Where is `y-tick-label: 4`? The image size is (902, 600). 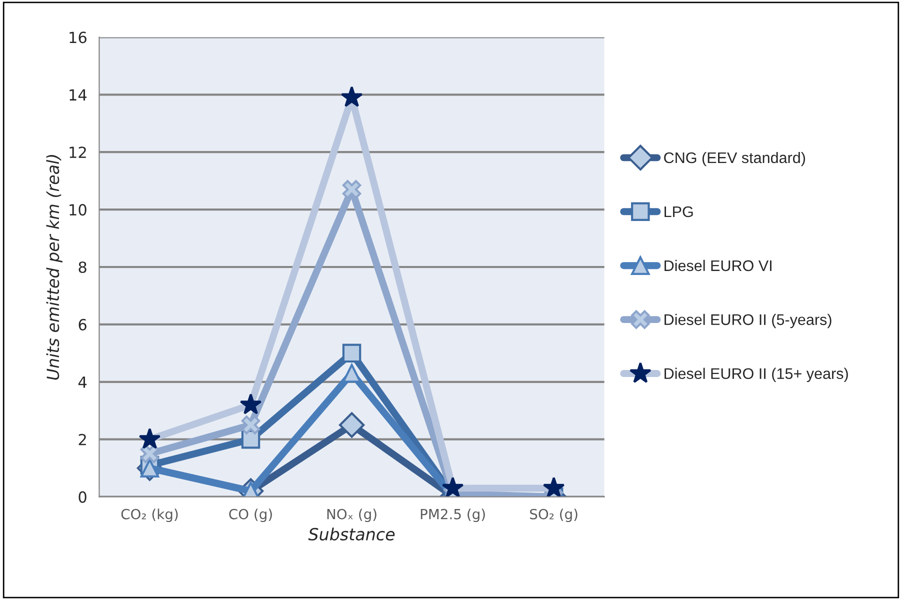 y-tick-label: 4 is located at coordinates (82, 382).